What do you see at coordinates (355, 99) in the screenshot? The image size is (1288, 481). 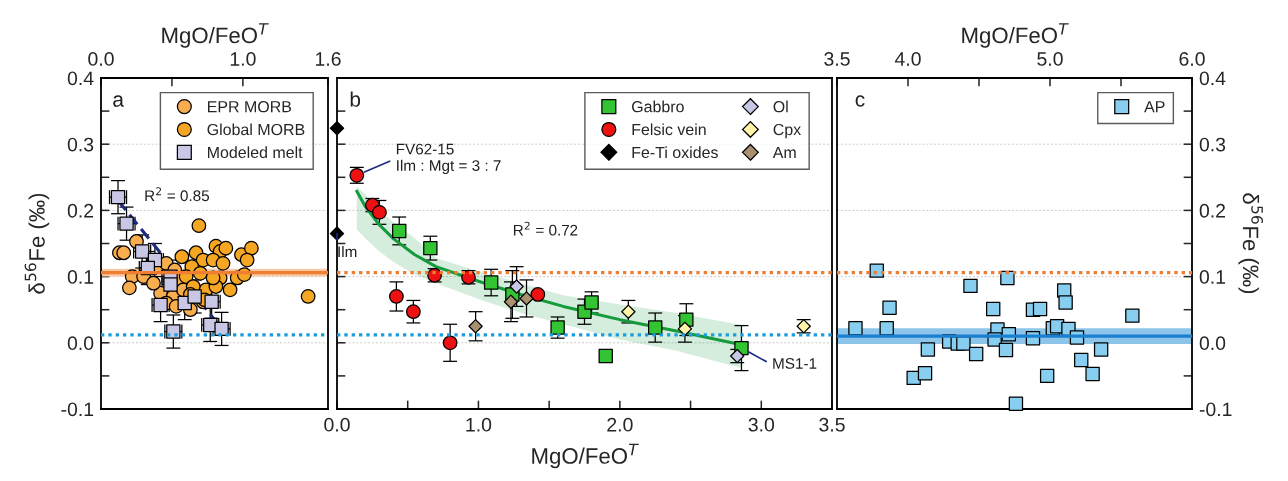 I see `annotation: b` at bounding box center [355, 99].